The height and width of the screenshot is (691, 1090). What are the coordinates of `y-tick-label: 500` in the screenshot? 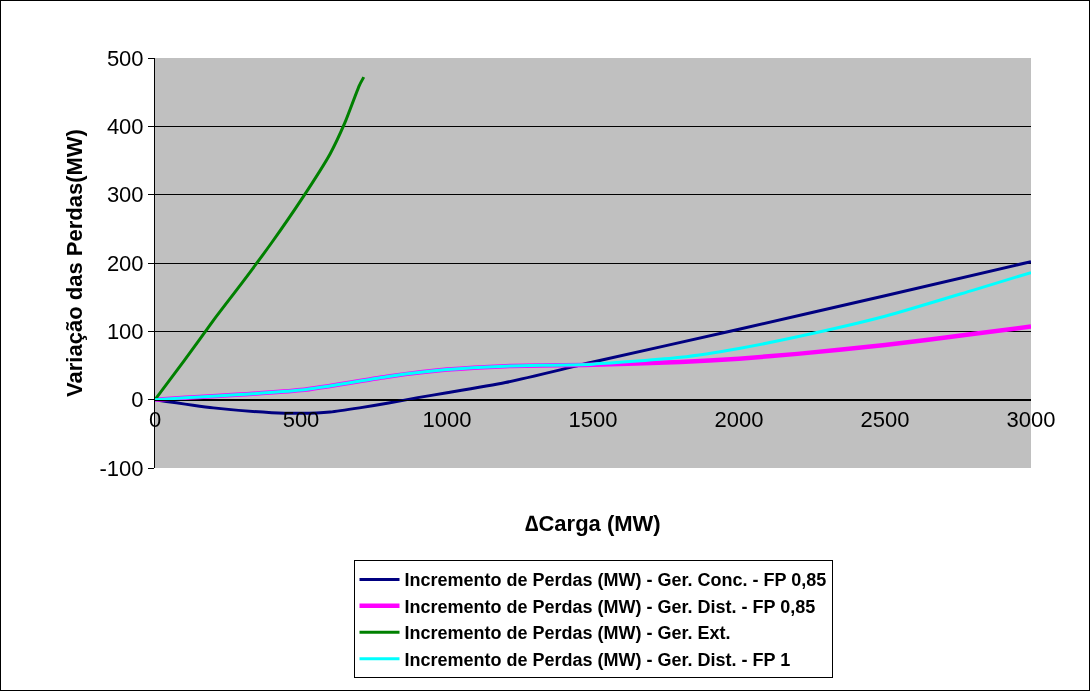 It's located at (125, 58).